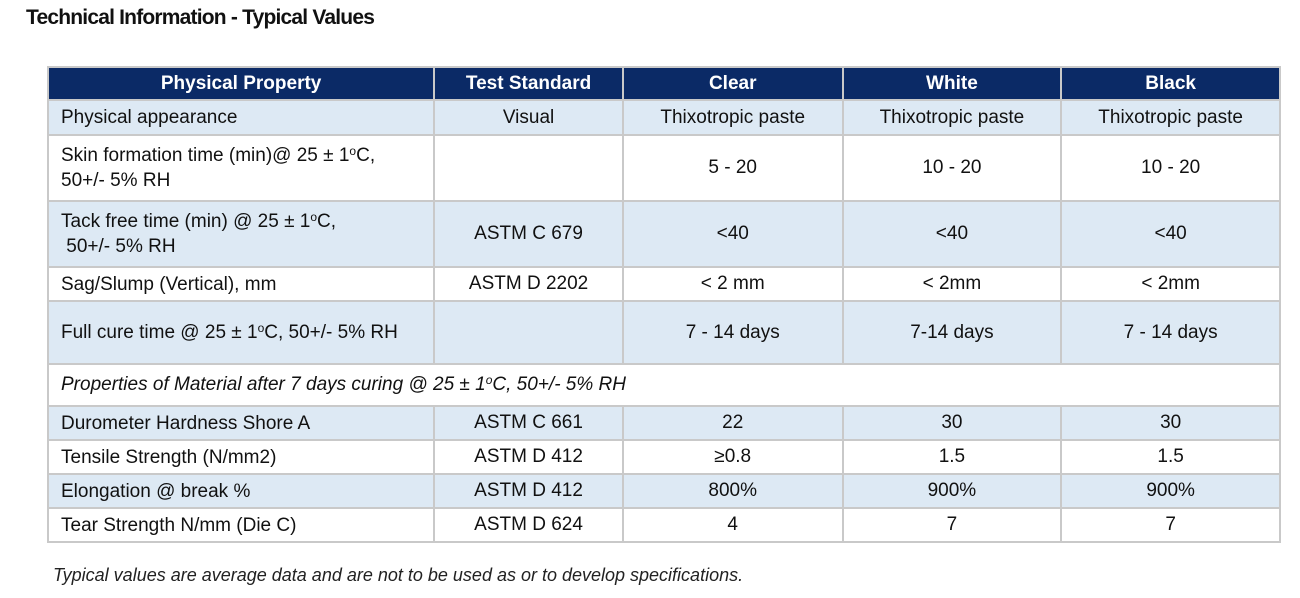 Image resolution: width=1300 pixels, height=598 pixels. What do you see at coordinates (1170, 117) in the screenshot?
I see `black-cell: Thixotropic paste` at bounding box center [1170, 117].